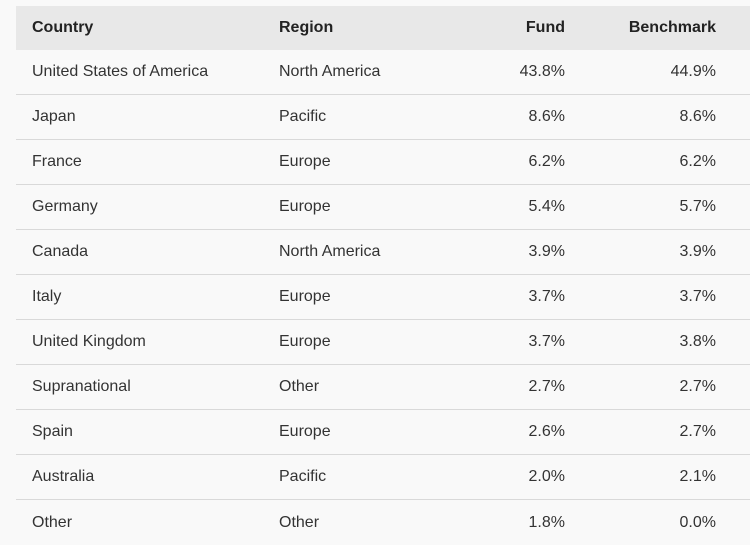 Image resolution: width=750 pixels, height=545 pixels. I want to click on table-row: Other Other 1.8% 0.0%, so click(383, 522).